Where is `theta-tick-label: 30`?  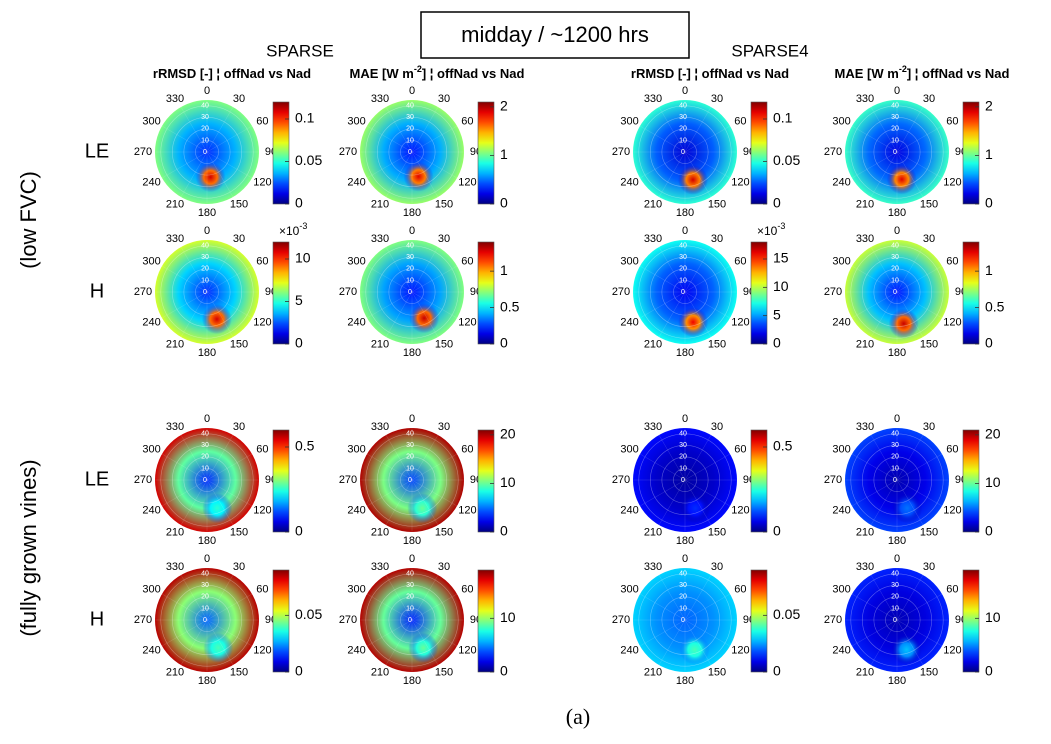
theta-tick-label: 30 is located at coordinates (717, 239).